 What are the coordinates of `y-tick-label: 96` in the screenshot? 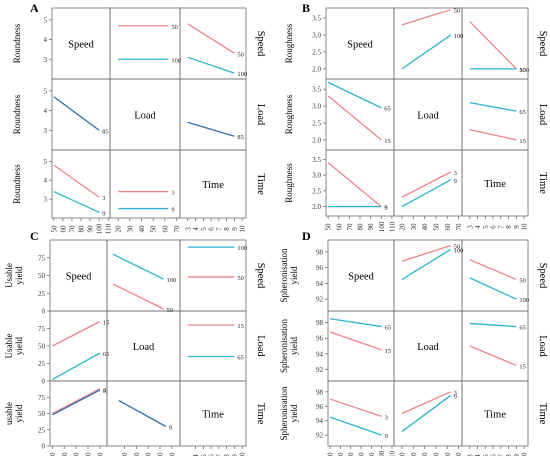 It's located at (320, 407).